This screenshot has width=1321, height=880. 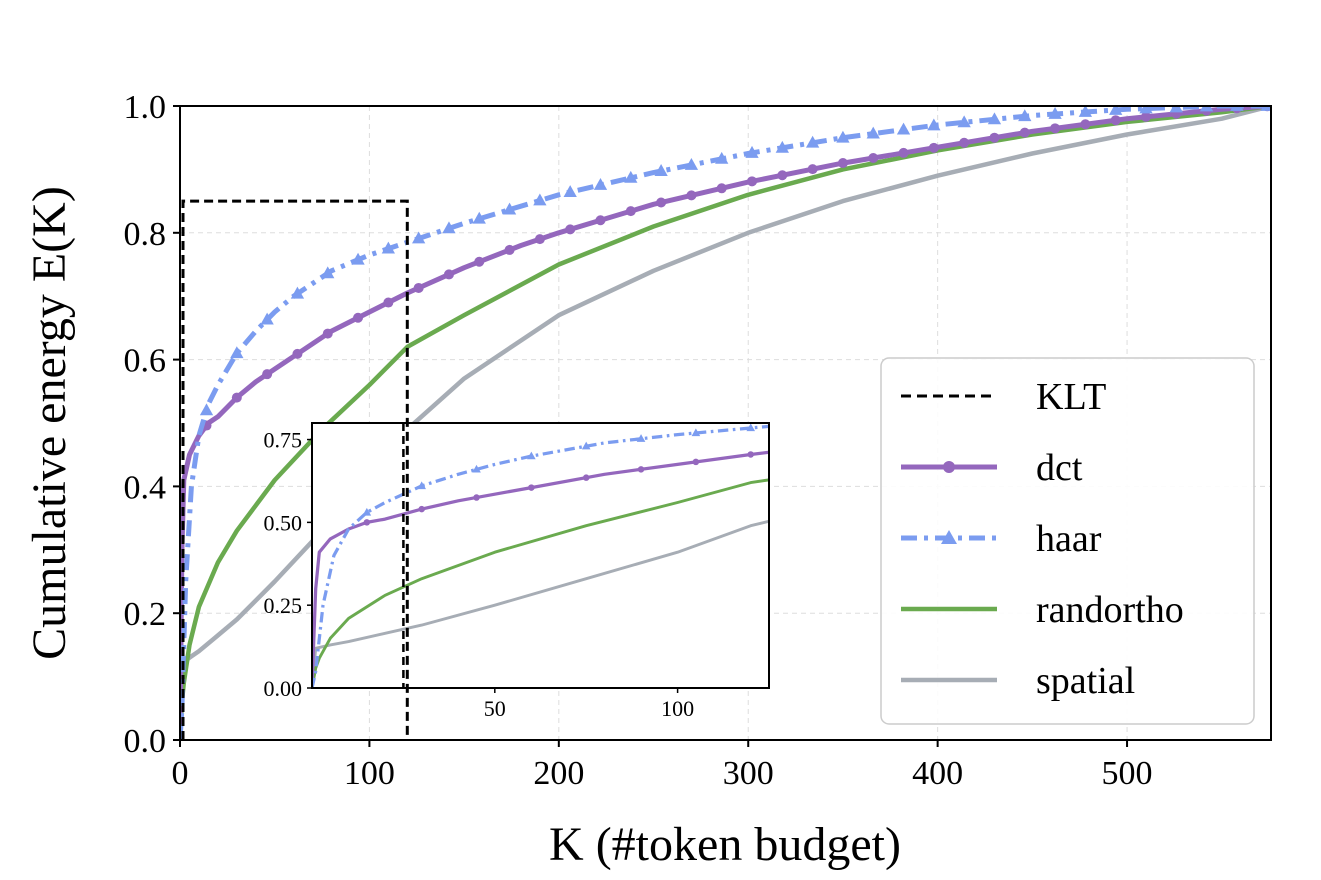 I want to click on klt-box-outline, so click(x=295, y=469).